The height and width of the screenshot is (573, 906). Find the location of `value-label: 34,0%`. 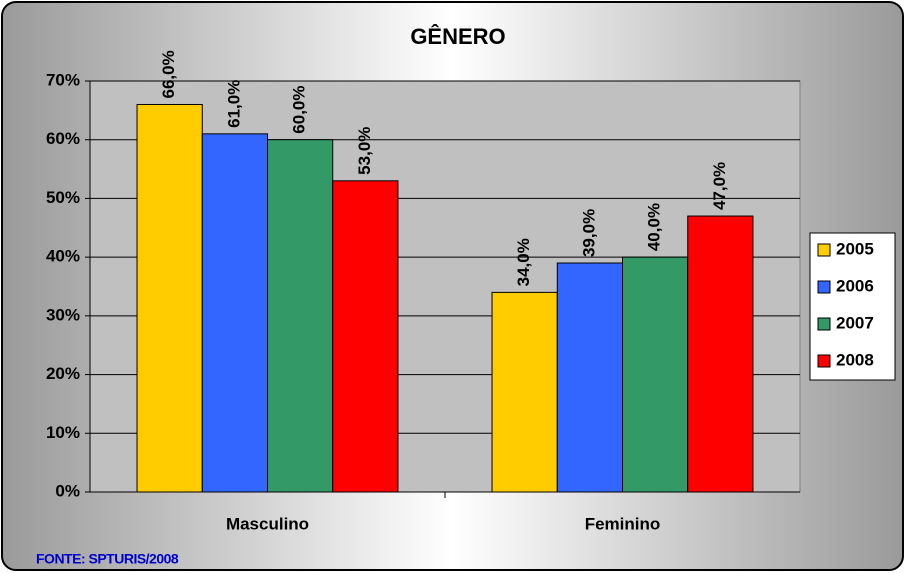

value-label: 34,0% is located at coordinates (523, 262).